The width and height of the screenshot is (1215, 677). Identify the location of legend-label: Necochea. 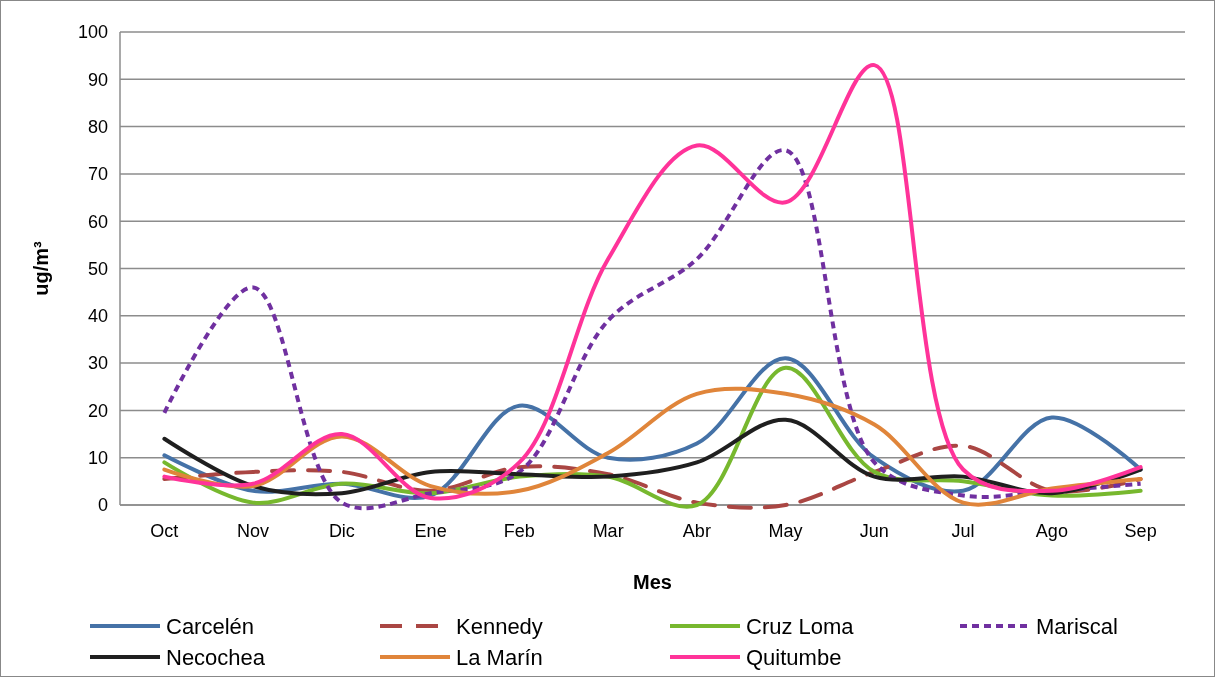
(216, 657).